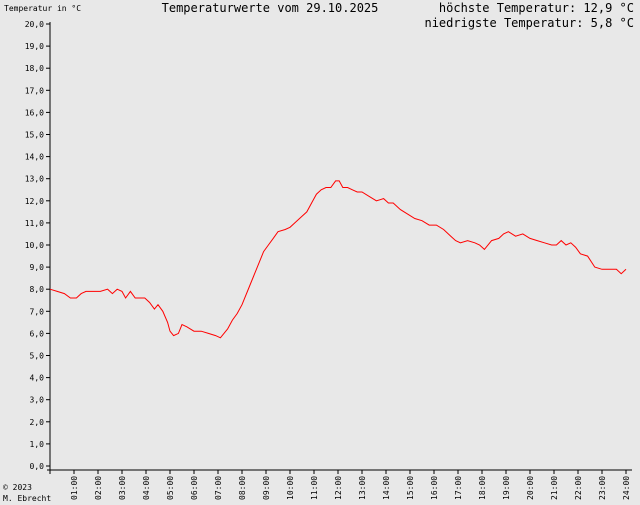 The width and height of the screenshot is (640, 505). Describe the element at coordinates (362, 488) in the screenshot. I see `x-tick-label: 13:00` at that location.